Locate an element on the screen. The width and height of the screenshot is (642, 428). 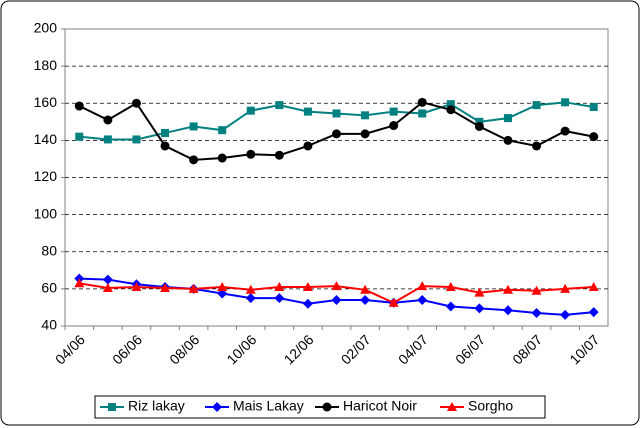
y-tick-label: 160 is located at coordinates (46, 102).